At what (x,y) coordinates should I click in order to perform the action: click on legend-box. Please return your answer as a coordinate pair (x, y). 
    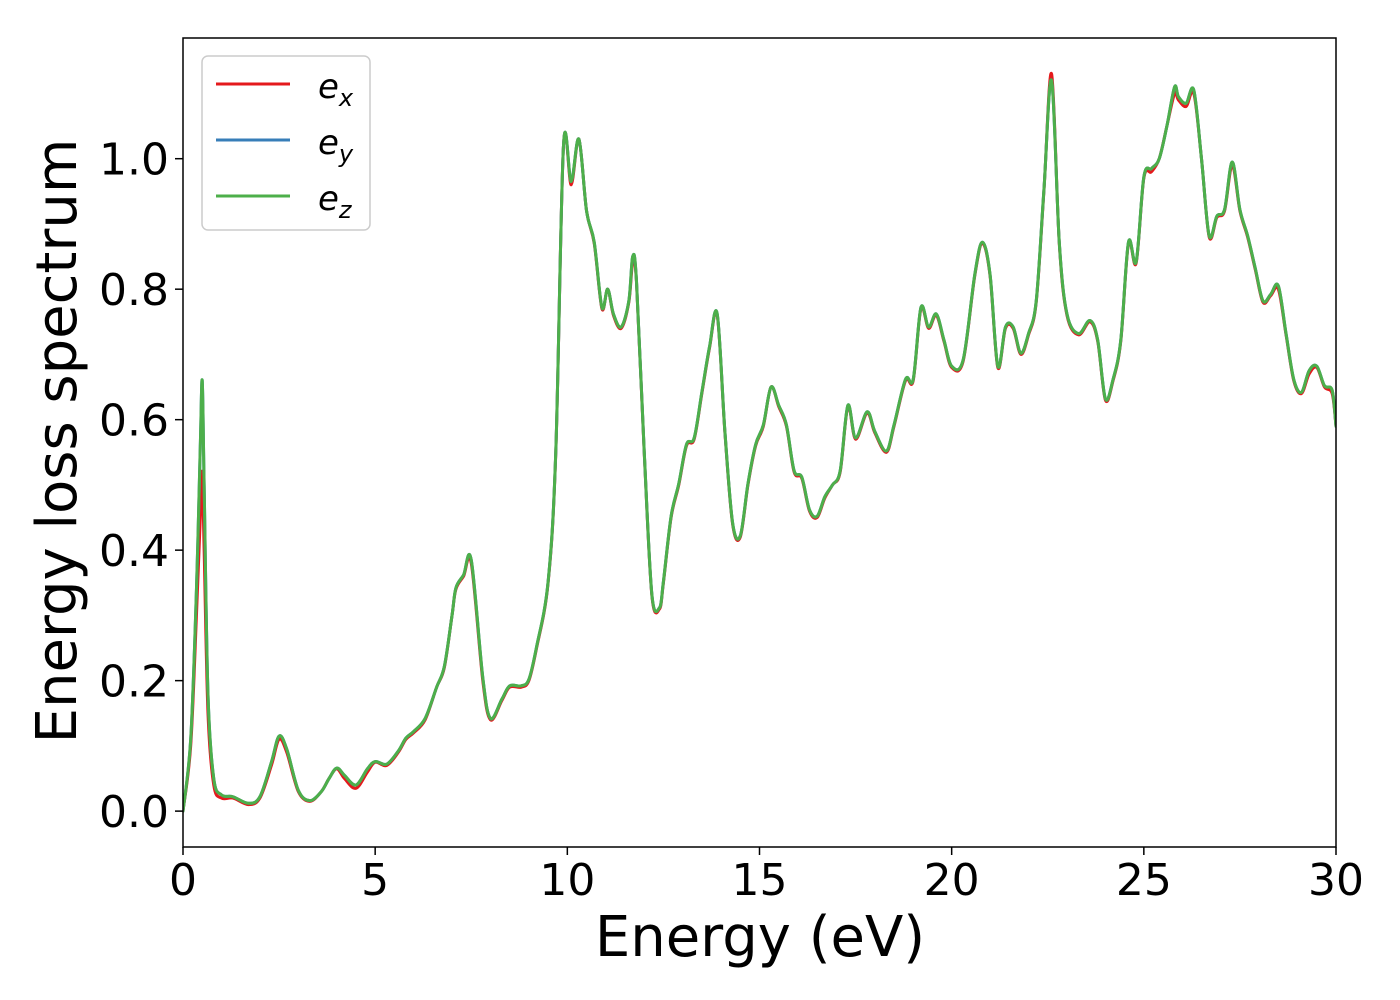
    Looking at the image, I should click on (286, 143).